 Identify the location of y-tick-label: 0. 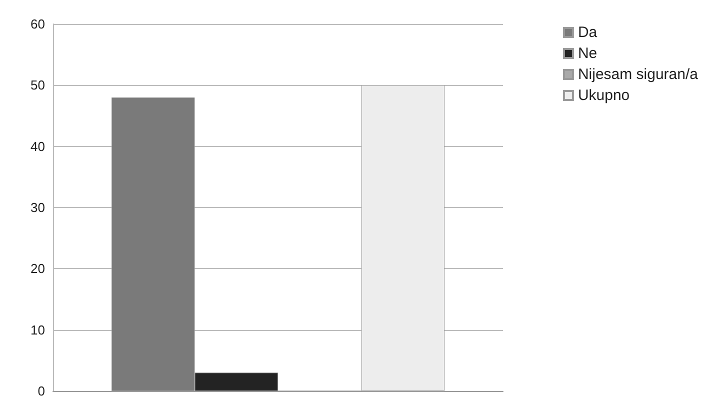
(41, 391).